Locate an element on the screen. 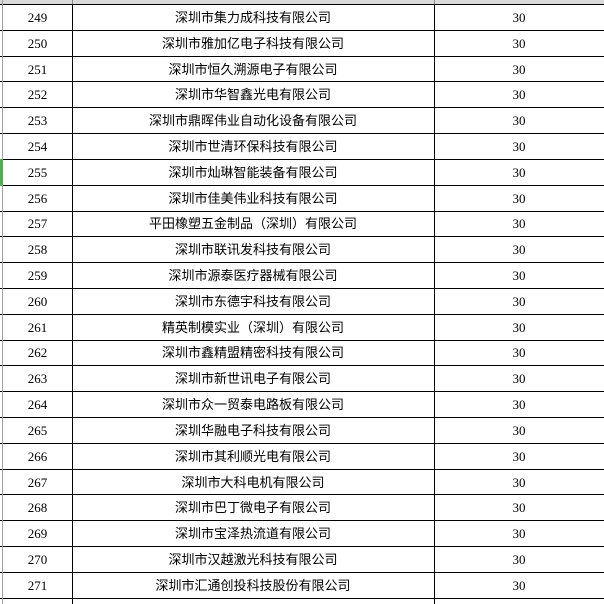 This screenshot has width=604, height=604. table-row: 257 平田橡塑五金制品（深圳）有限公司 30 is located at coordinates (302, 225).